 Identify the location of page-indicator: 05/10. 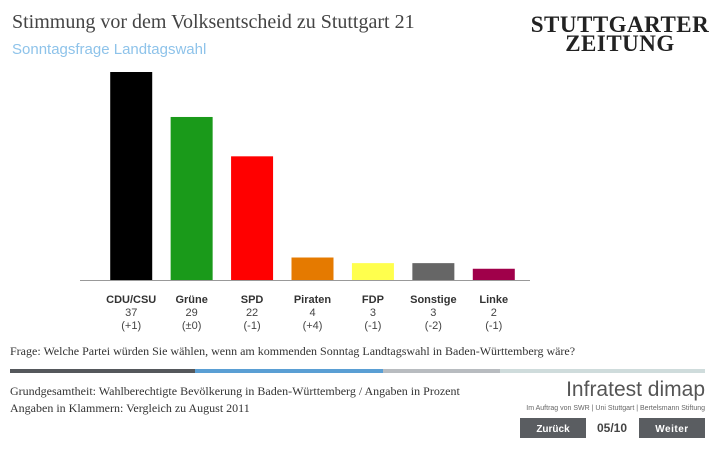
(612, 428).